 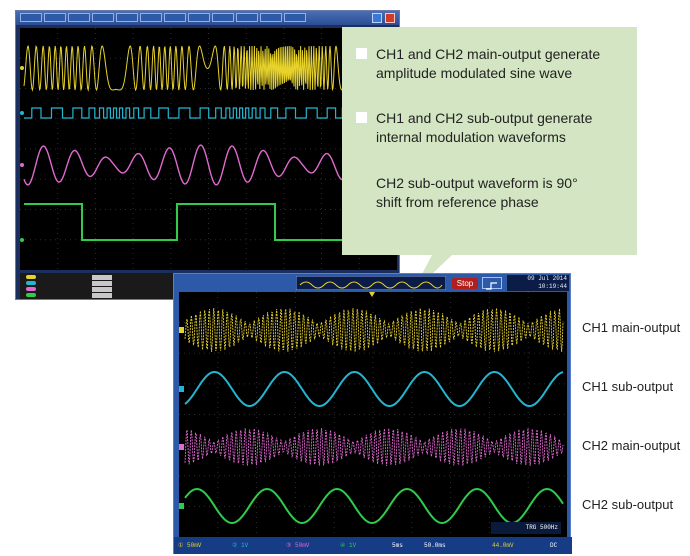 I want to click on callout-text-line: CH1 and CH2 sub-output generate, so click(x=484, y=118).